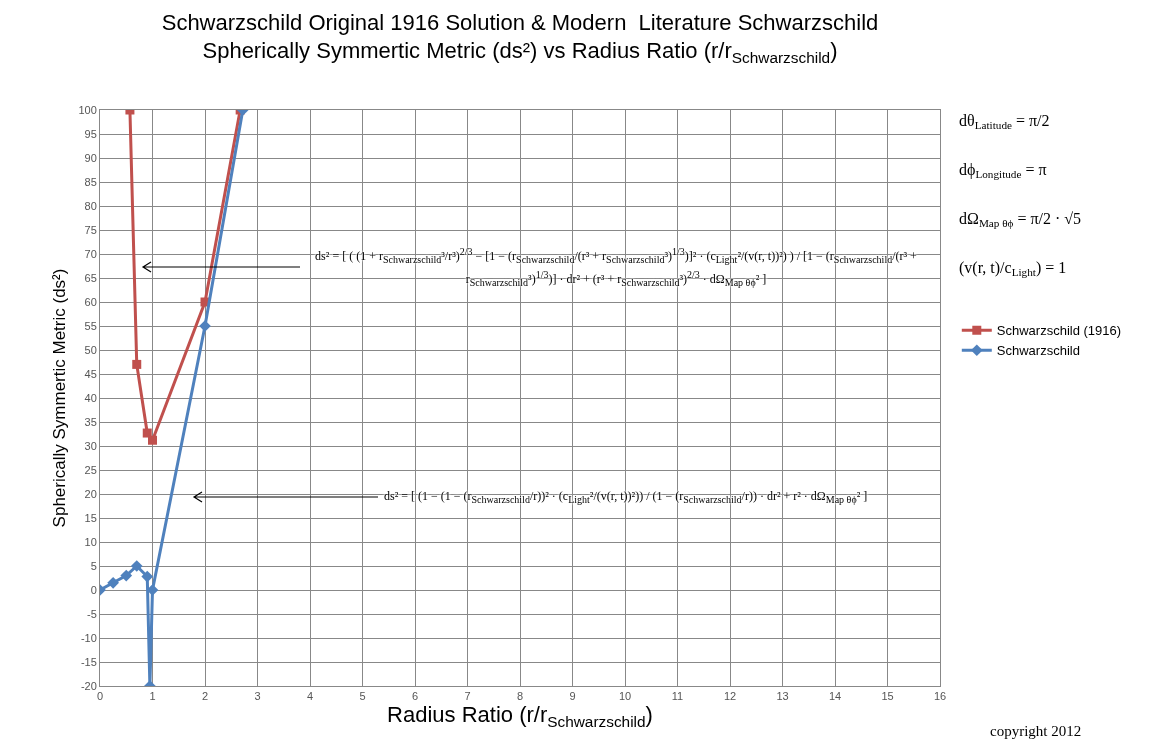 The image size is (1163, 744). I want to click on y-tick-label: 55, so click(90, 325).